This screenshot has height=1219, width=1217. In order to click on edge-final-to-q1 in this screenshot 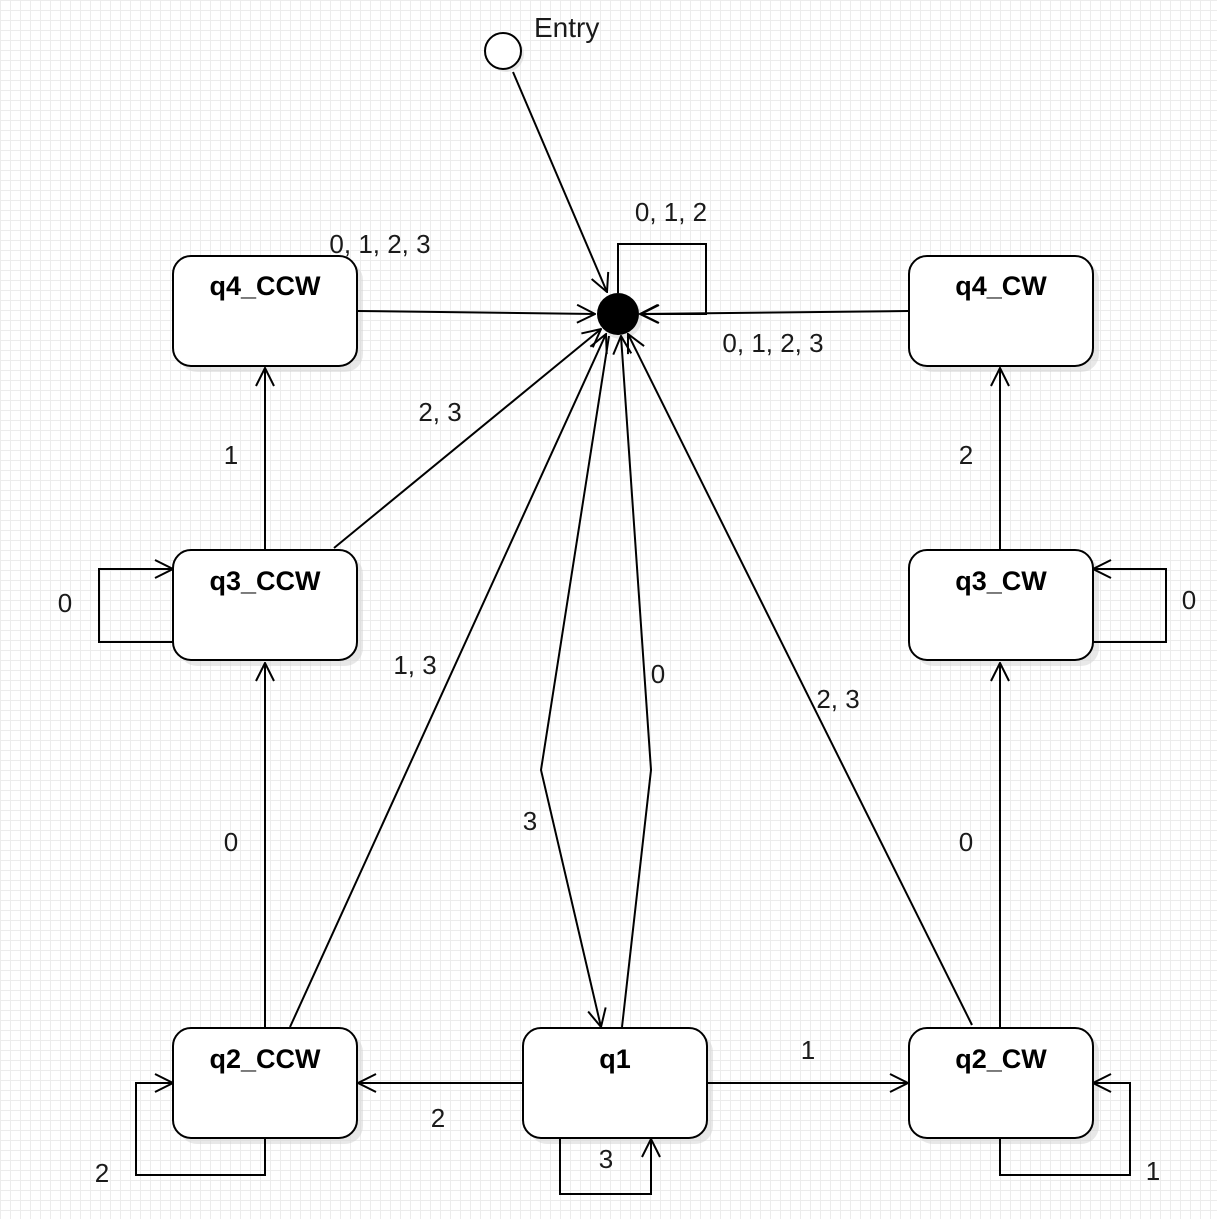, I will do `click(574, 681)`.